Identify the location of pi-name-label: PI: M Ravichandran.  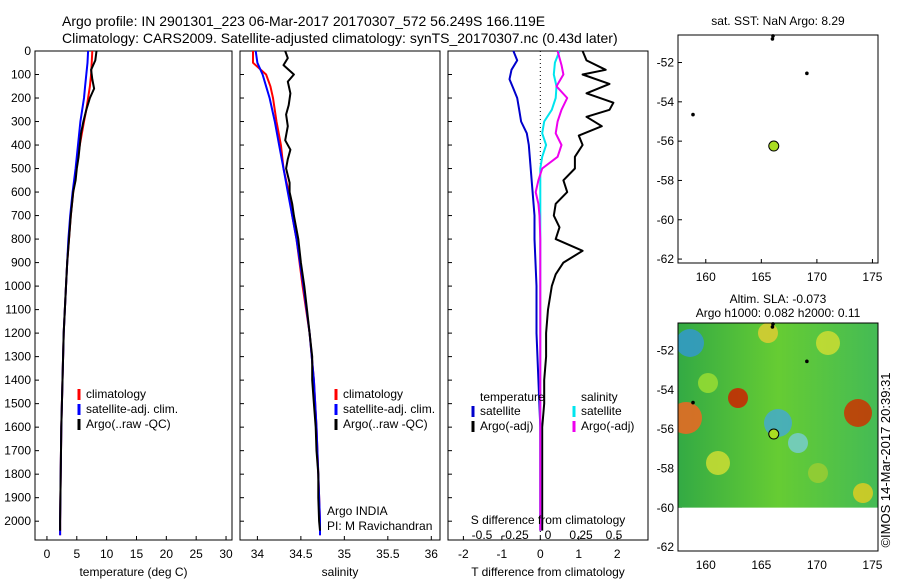
(379, 526).